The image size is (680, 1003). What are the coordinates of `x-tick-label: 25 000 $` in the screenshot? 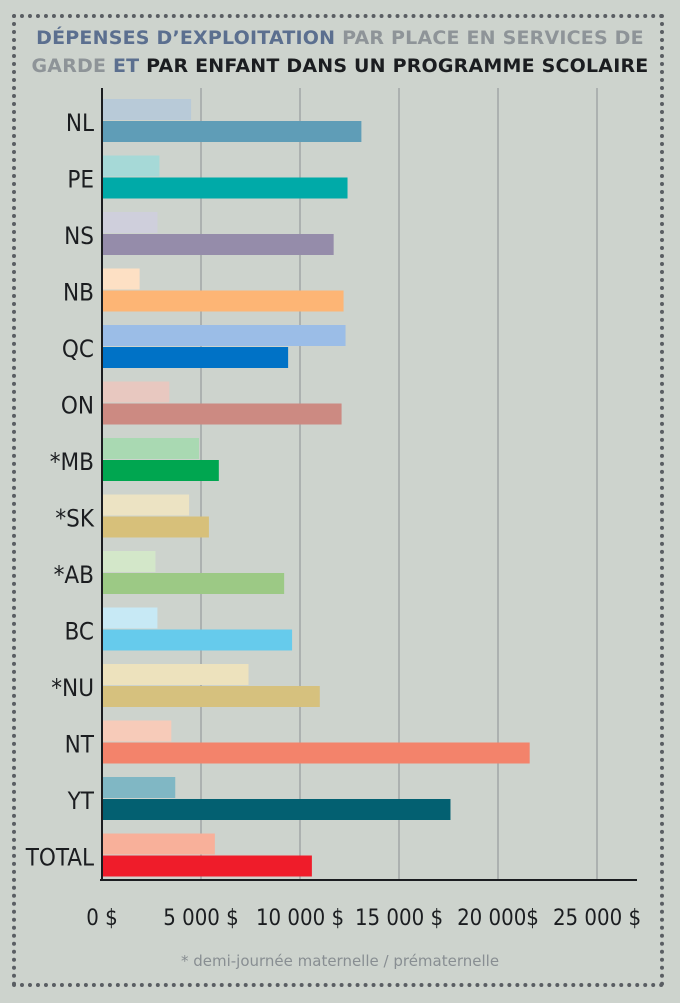 It's located at (597, 918).